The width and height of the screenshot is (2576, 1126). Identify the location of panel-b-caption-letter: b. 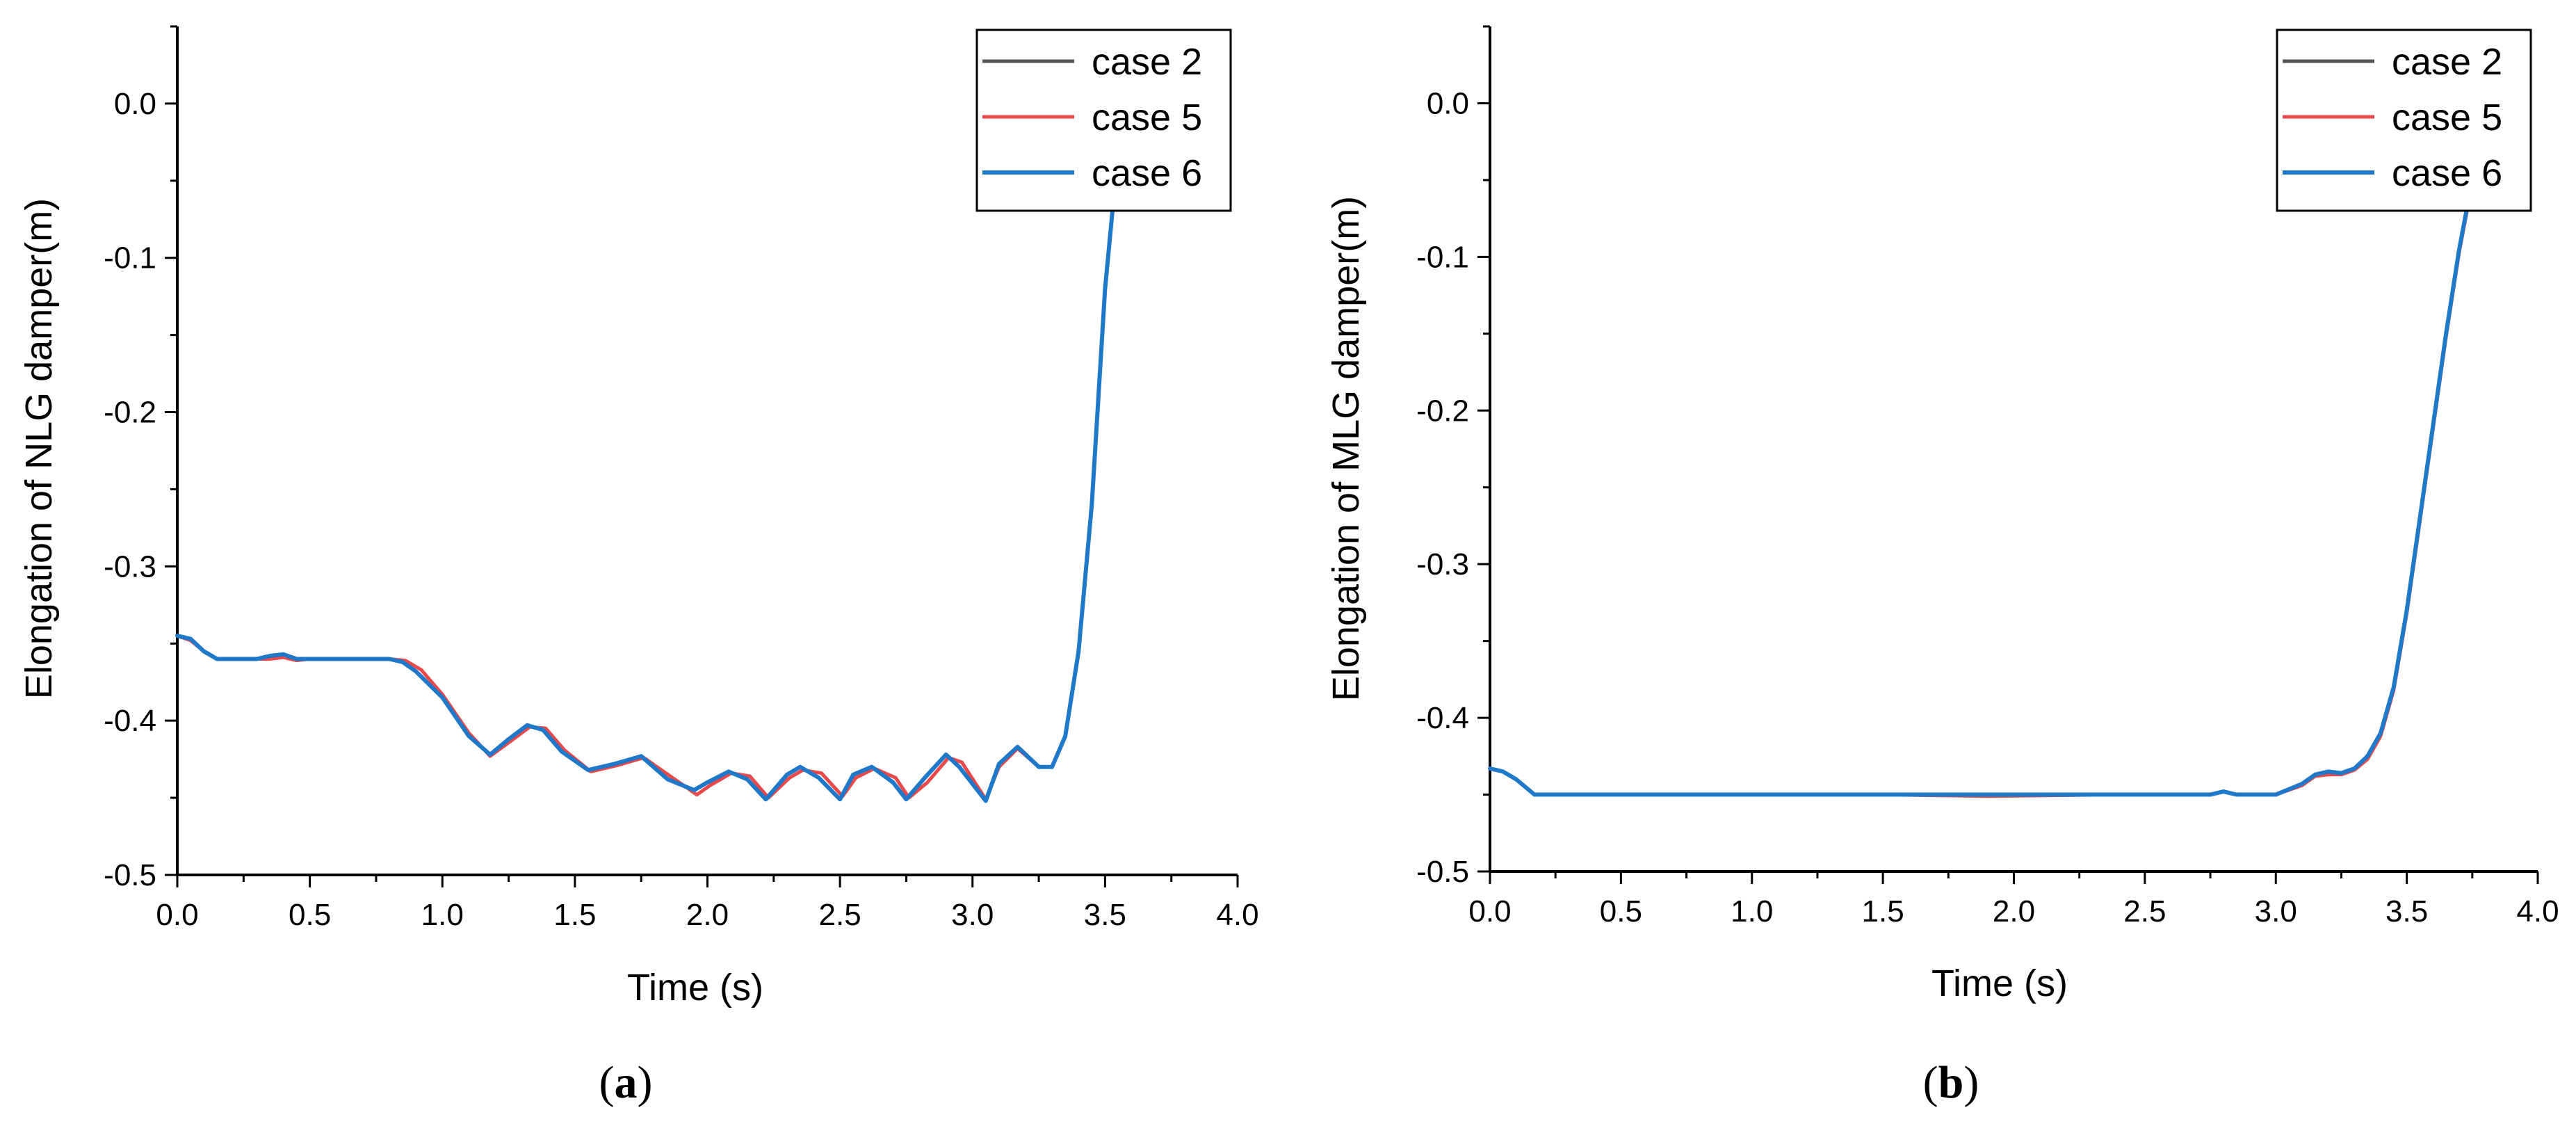
(1951, 1082).